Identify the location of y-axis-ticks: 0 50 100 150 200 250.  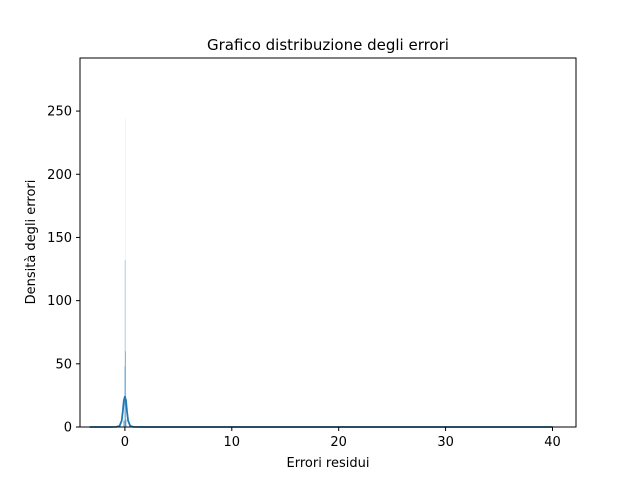
(63, 270).